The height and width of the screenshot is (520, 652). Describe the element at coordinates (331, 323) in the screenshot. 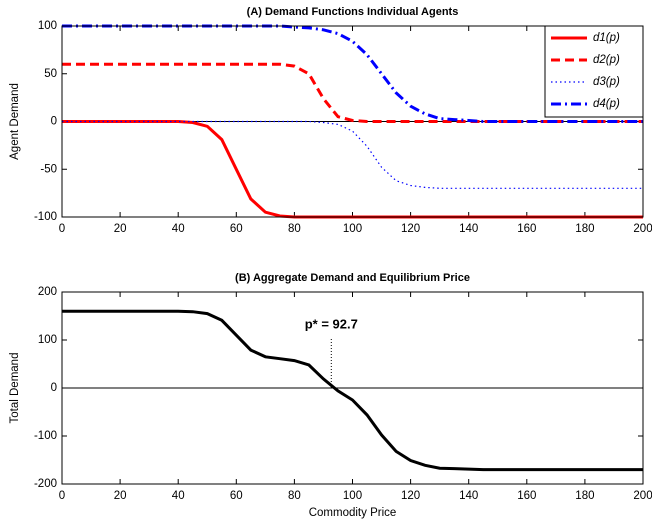

I see `annotation: p* = 92.7` at that location.